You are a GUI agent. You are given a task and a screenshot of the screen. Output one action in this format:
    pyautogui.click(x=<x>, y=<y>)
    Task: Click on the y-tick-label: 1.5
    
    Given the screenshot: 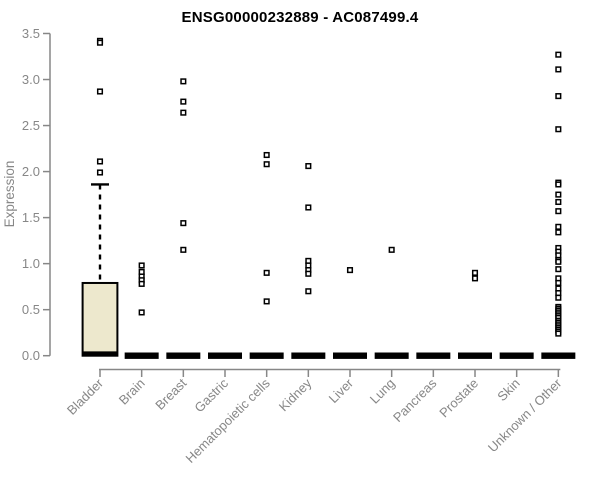 What is the action you would take?
    pyautogui.click(x=31, y=217)
    